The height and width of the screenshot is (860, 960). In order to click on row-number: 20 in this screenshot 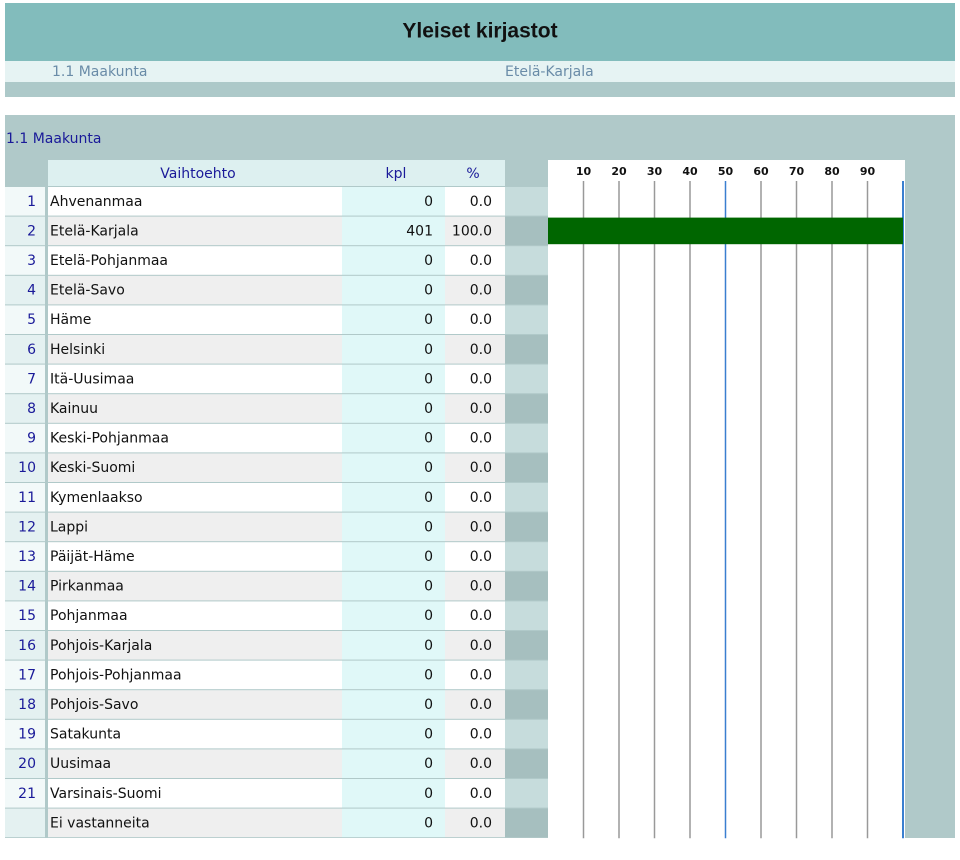, I will do `click(27, 764)`.